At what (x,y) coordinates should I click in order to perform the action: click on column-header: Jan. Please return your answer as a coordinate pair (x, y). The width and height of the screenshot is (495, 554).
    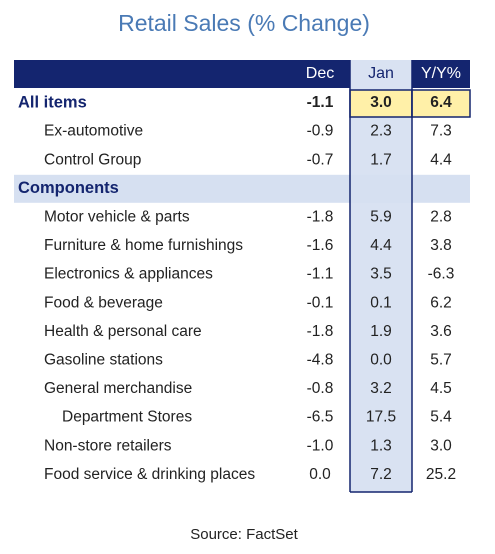
    Looking at the image, I should click on (381, 73).